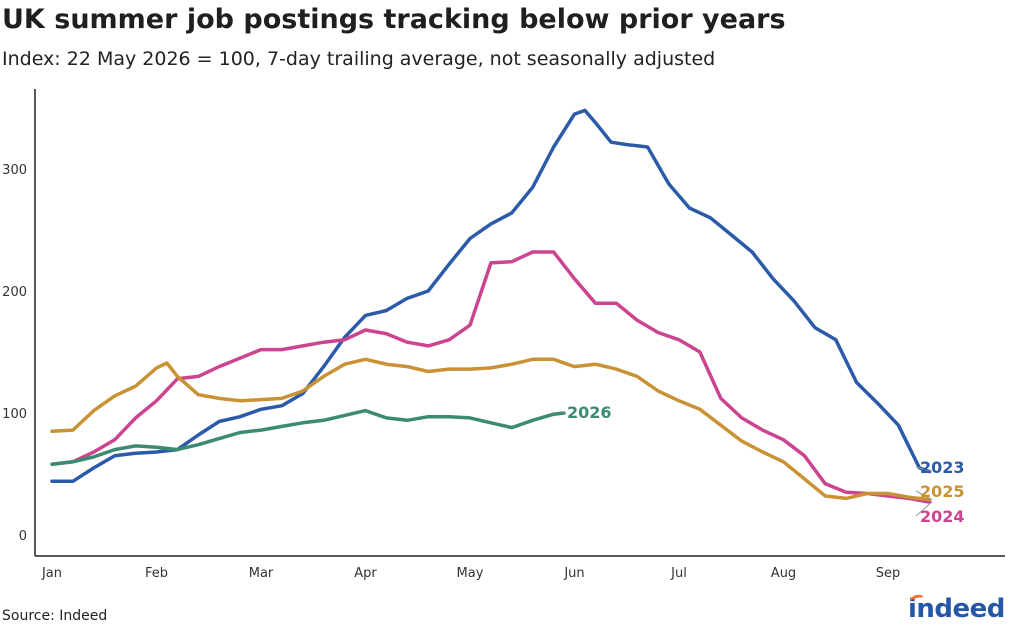 The image size is (1024, 640). I want to click on y-tick-labels: 0 100 200 300, so click(14, 353).